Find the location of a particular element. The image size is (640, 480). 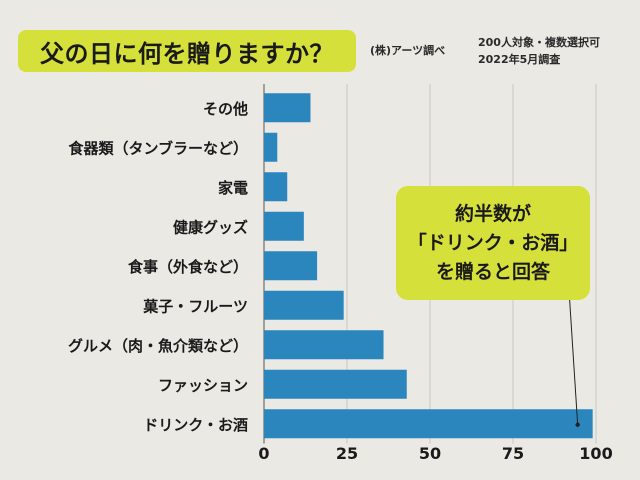

category-label: ドリンク・お酒 is located at coordinates (195, 425).